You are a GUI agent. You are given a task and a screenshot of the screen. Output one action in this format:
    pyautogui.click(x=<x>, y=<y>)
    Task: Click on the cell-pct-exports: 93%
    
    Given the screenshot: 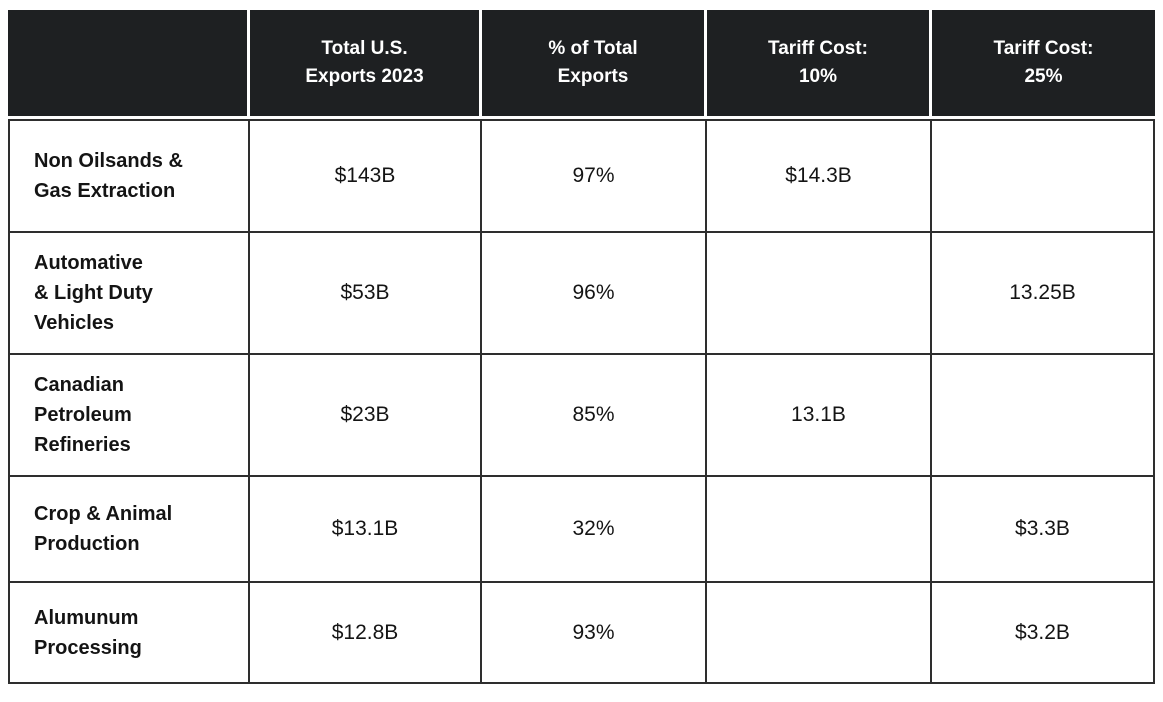 What is the action you would take?
    pyautogui.click(x=594, y=633)
    